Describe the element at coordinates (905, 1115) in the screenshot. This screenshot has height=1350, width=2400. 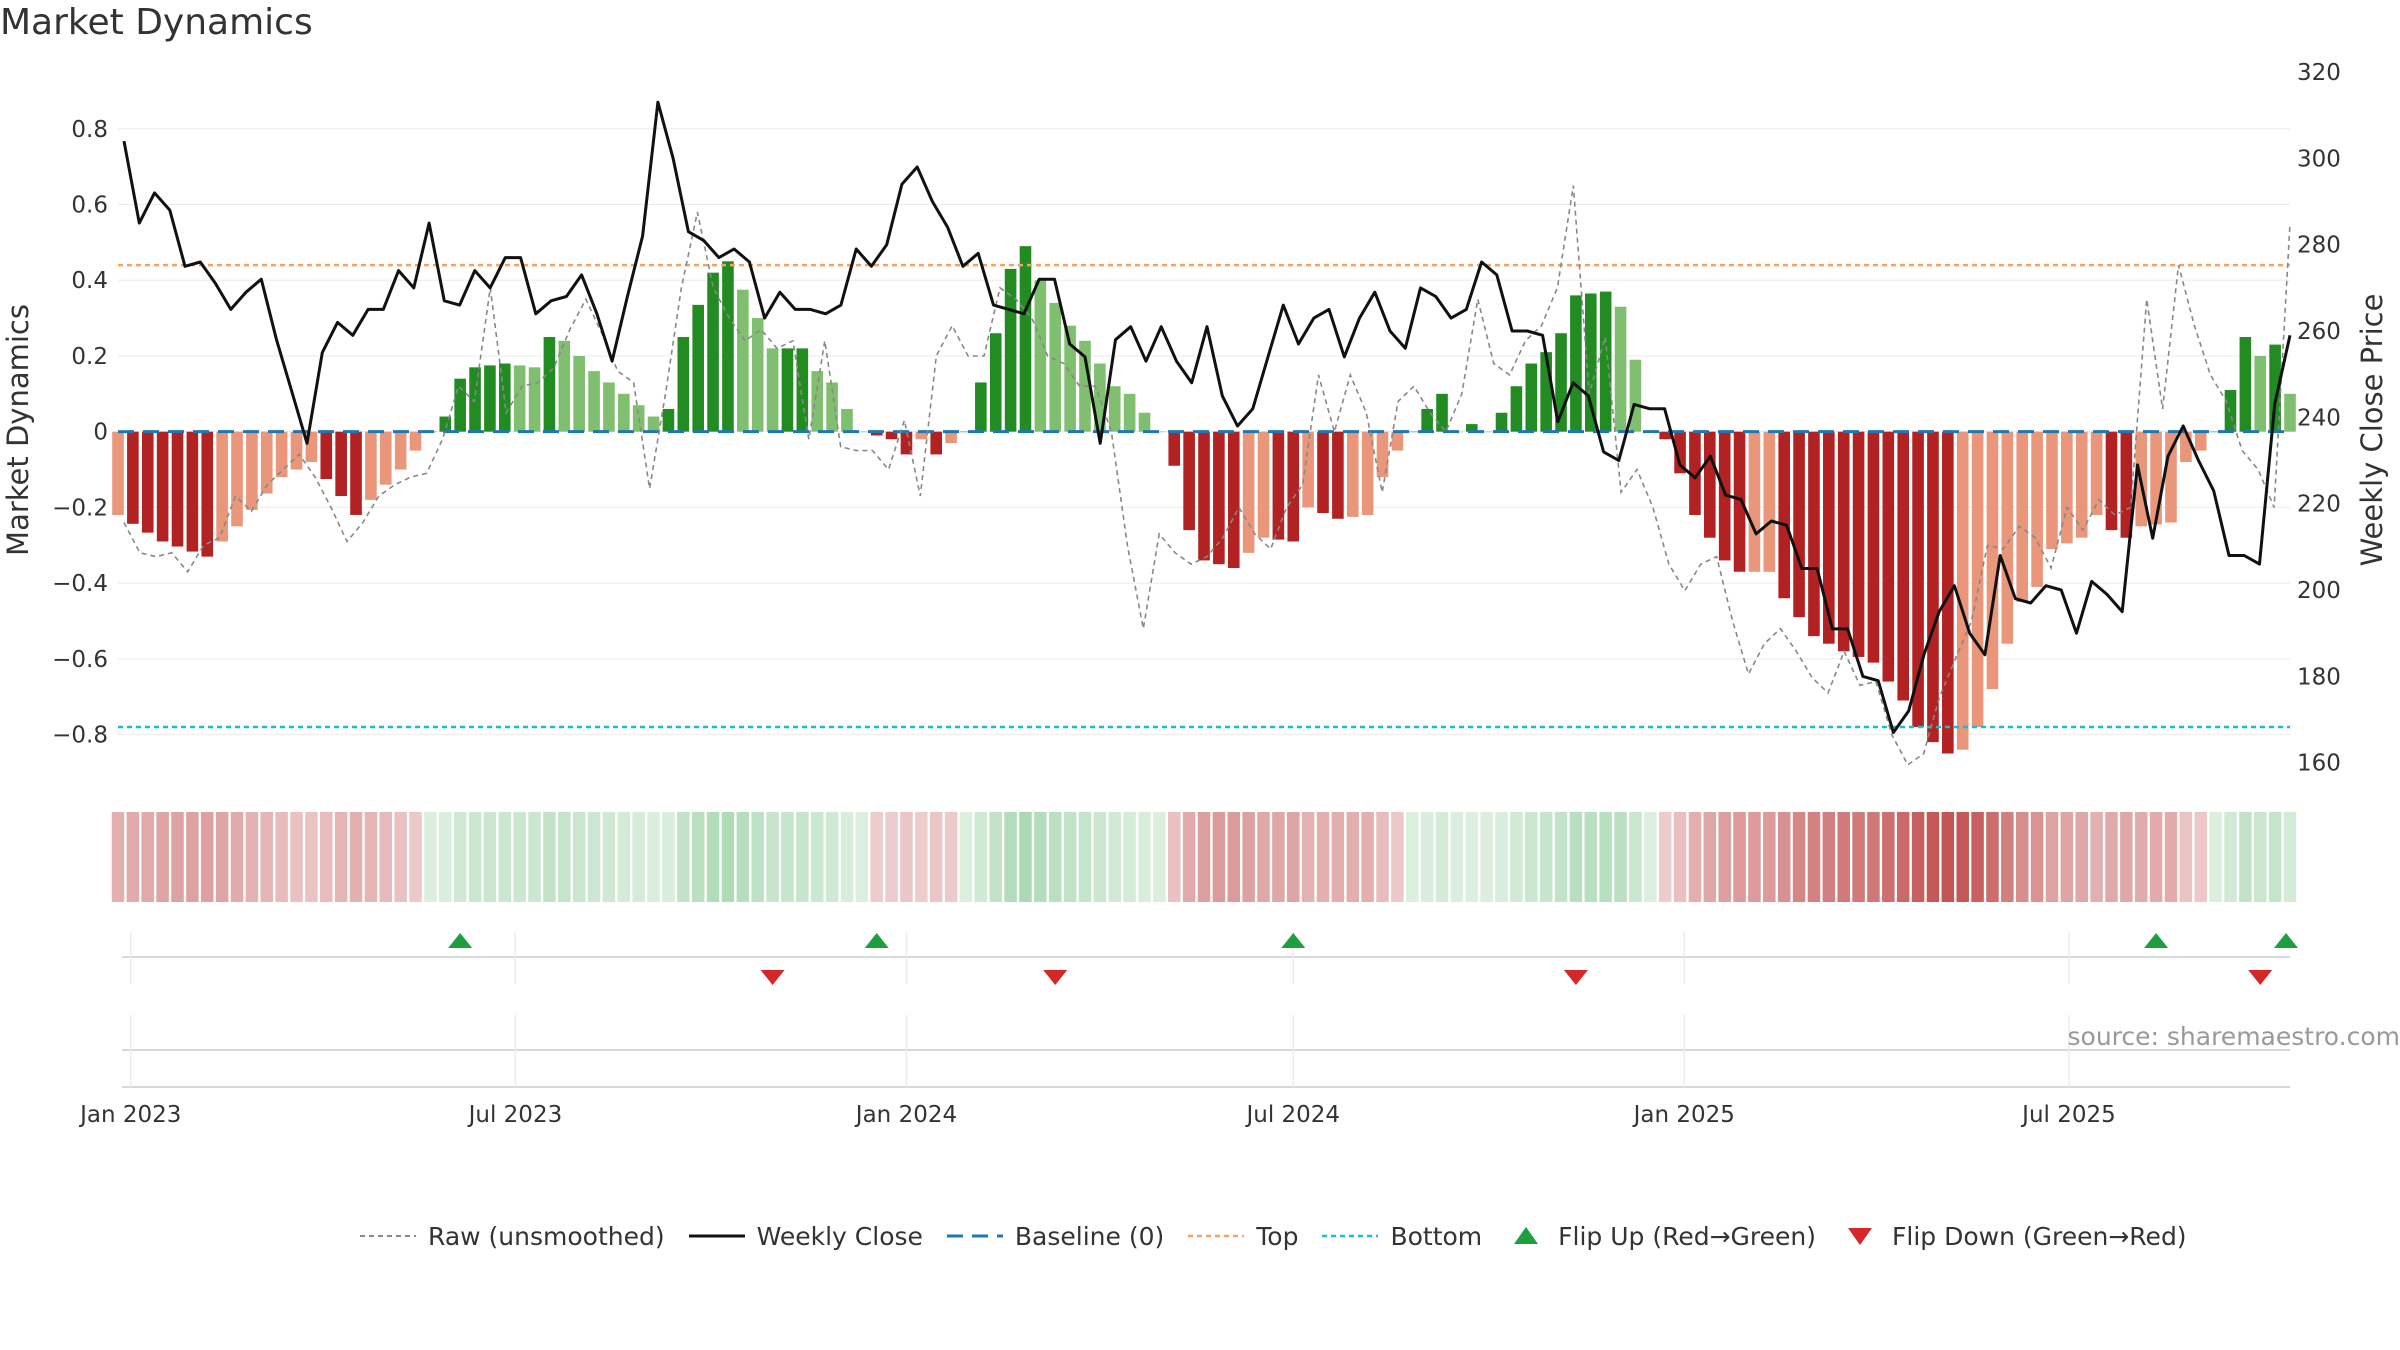
I see `x-tick-label: Jan 2024` at that location.